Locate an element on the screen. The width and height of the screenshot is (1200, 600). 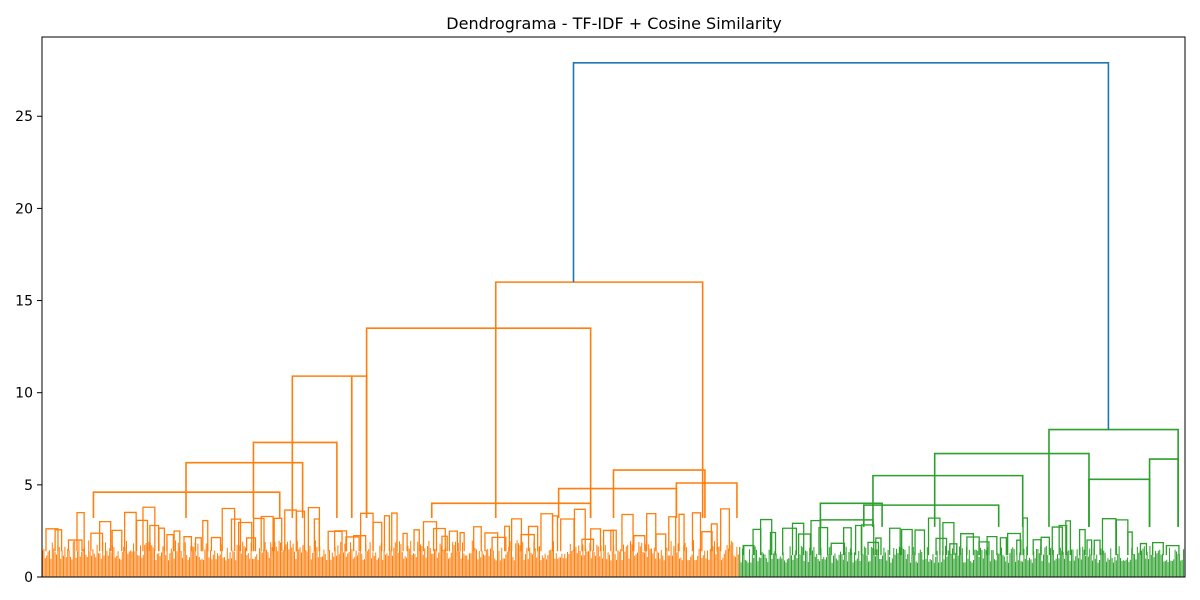
y-tick-label: 15 is located at coordinates (24, 302).